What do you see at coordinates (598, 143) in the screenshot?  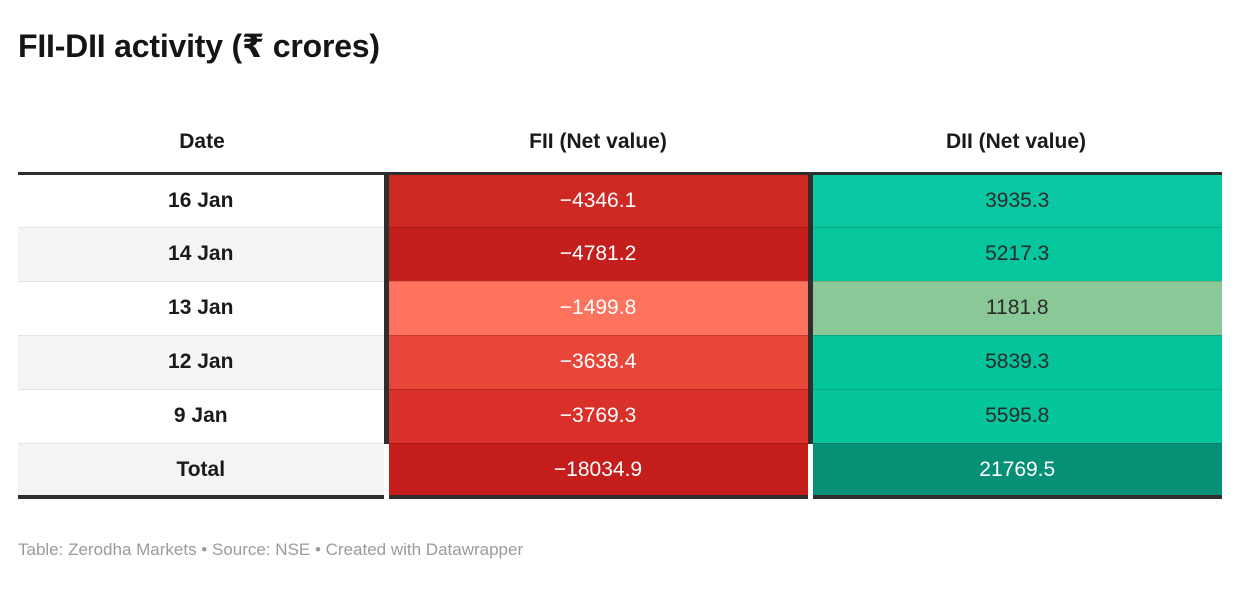 I see `column-header-fii: FII (Net value)` at bounding box center [598, 143].